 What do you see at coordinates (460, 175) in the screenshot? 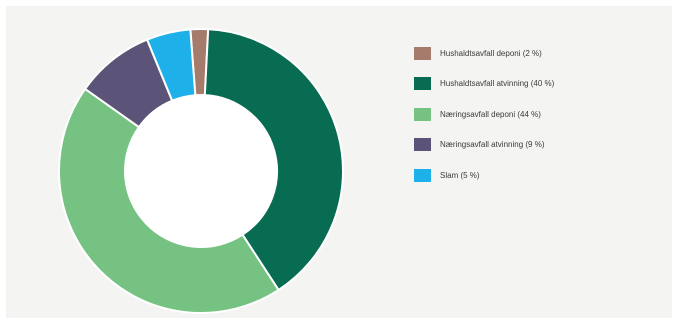
I see `legend-label: Slam (5 %)` at bounding box center [460, 175].